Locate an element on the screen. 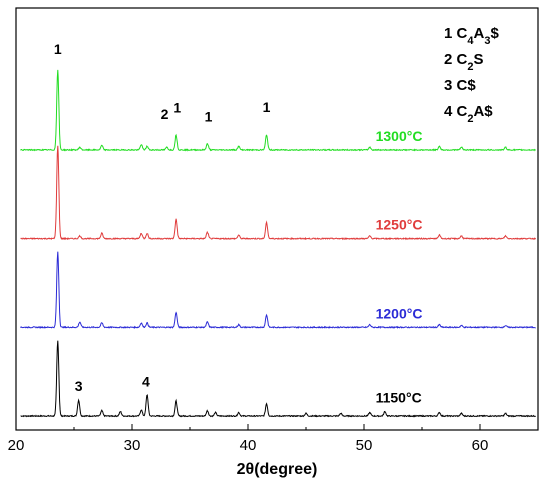 This screenshot has width=550, height=492. legend-entry: 4 C2A$ is located at coordinates (468, 114).